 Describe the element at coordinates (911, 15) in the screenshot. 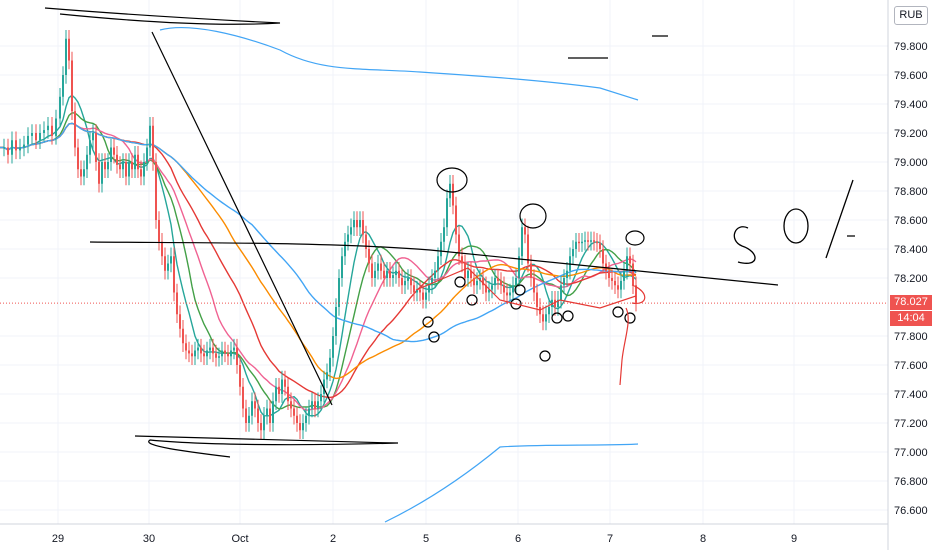

I see `currency-badge: RUB` at that location.